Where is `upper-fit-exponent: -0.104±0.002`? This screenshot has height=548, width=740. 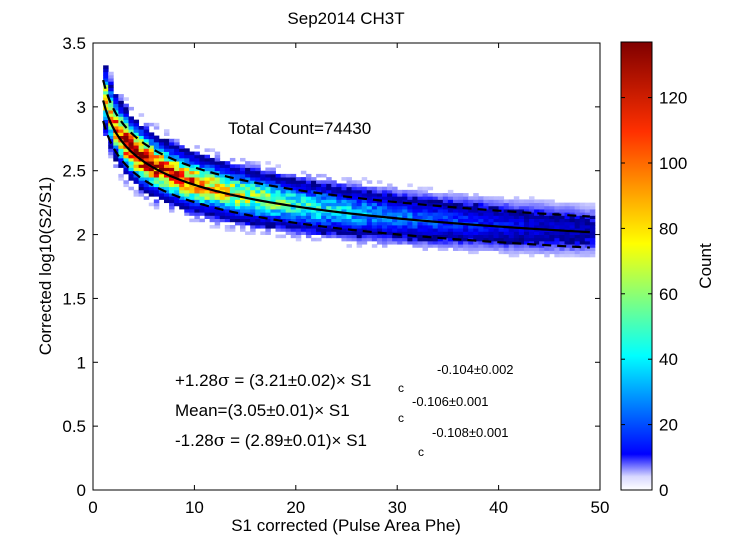
upper-fit-exponent: -0.104±0.002 is located at coordinates (475, 369).